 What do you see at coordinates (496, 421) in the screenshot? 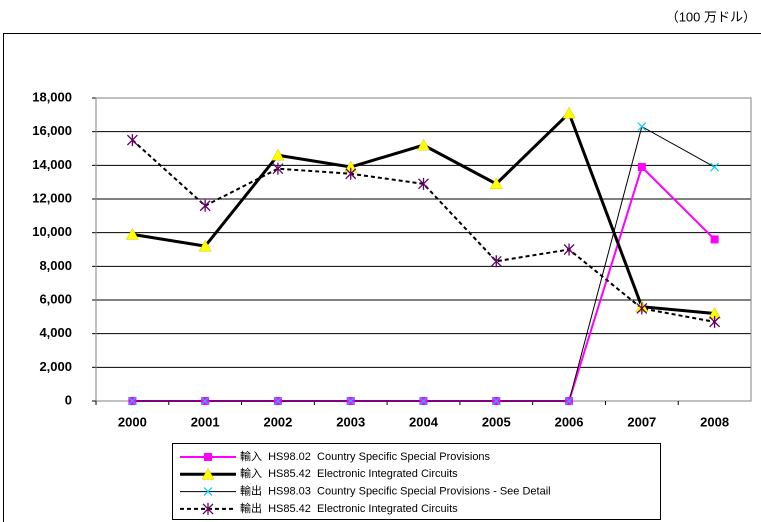
I see `x-tick-label: 2005` at bounding box center [496, 421].